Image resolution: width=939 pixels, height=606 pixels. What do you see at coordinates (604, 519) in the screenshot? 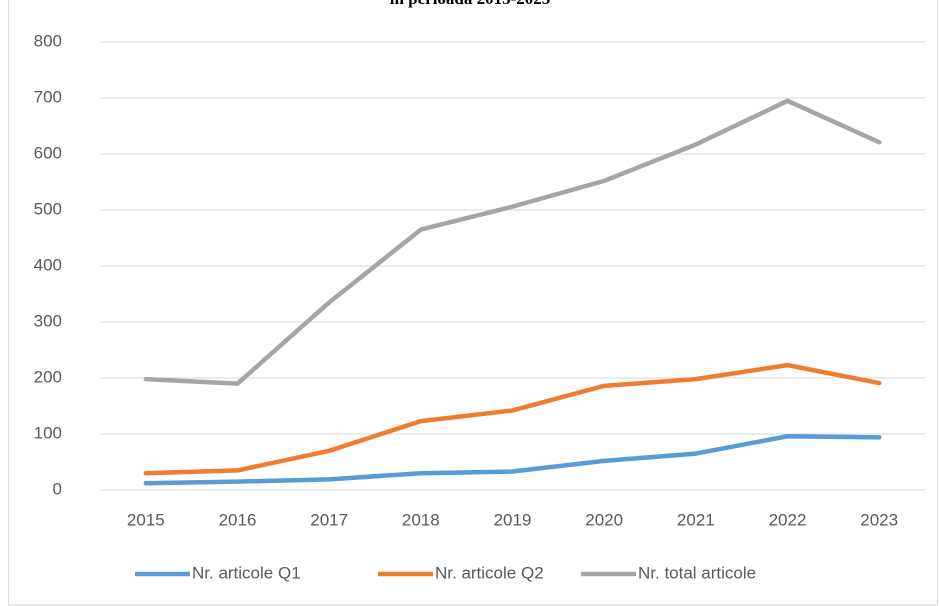
I see `x-tick-label: 2020` at bounding box center [604, 519].